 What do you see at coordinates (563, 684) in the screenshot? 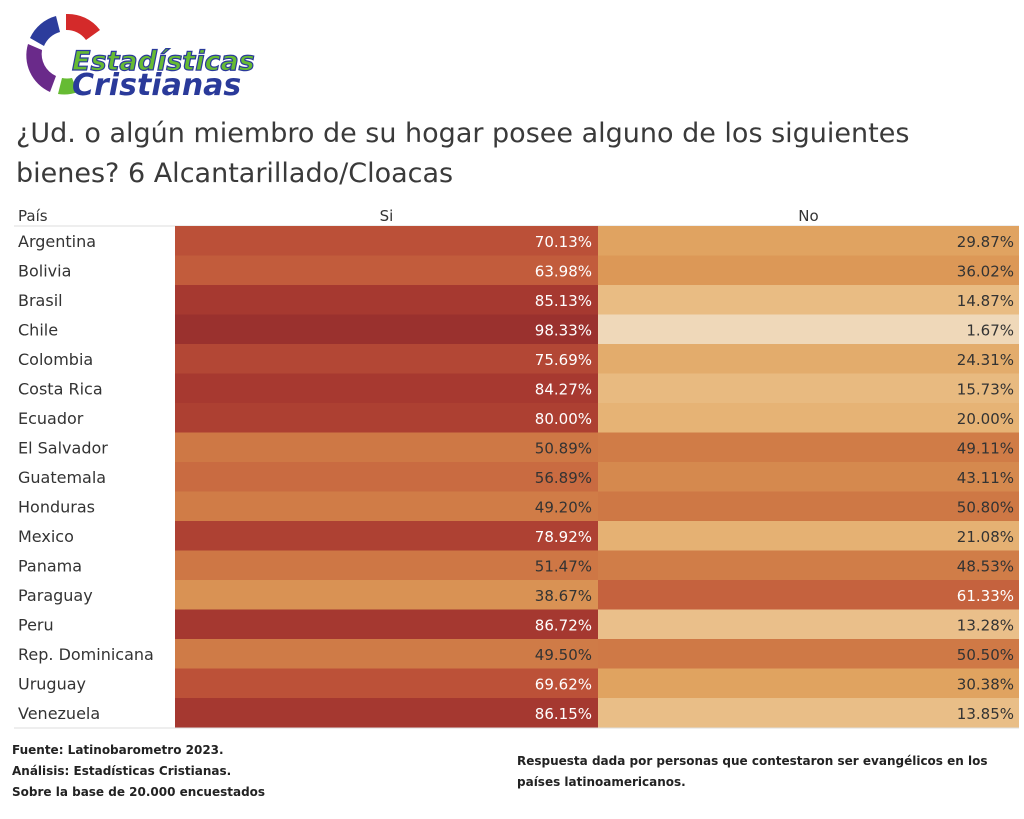
I see `data-label-si: 69.62%` at bounding box center [563, 684].